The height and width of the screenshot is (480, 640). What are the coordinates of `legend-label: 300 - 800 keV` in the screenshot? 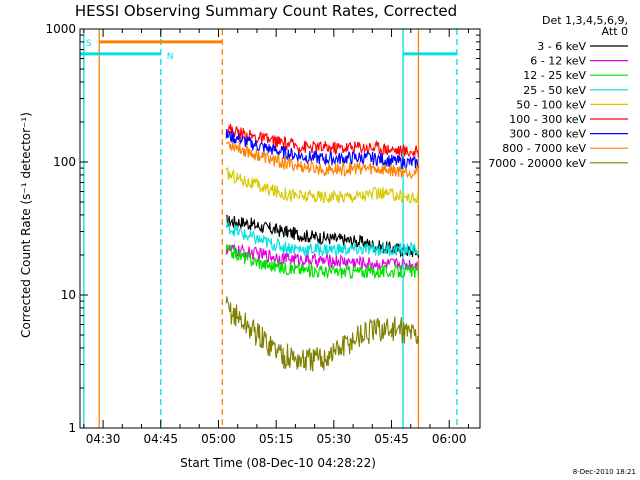 It's located at (547, 134).